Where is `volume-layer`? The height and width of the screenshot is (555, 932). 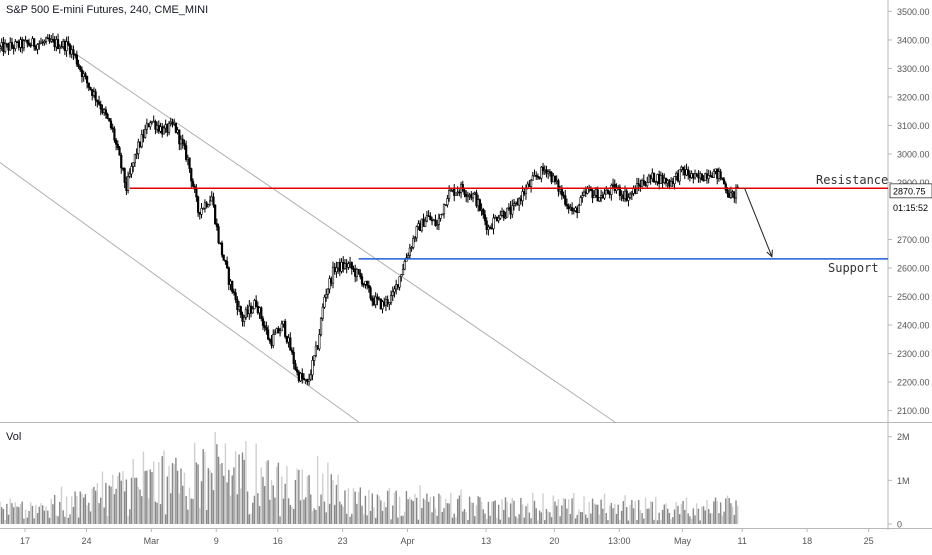
volume-layer is located at coordinates (369, 478).